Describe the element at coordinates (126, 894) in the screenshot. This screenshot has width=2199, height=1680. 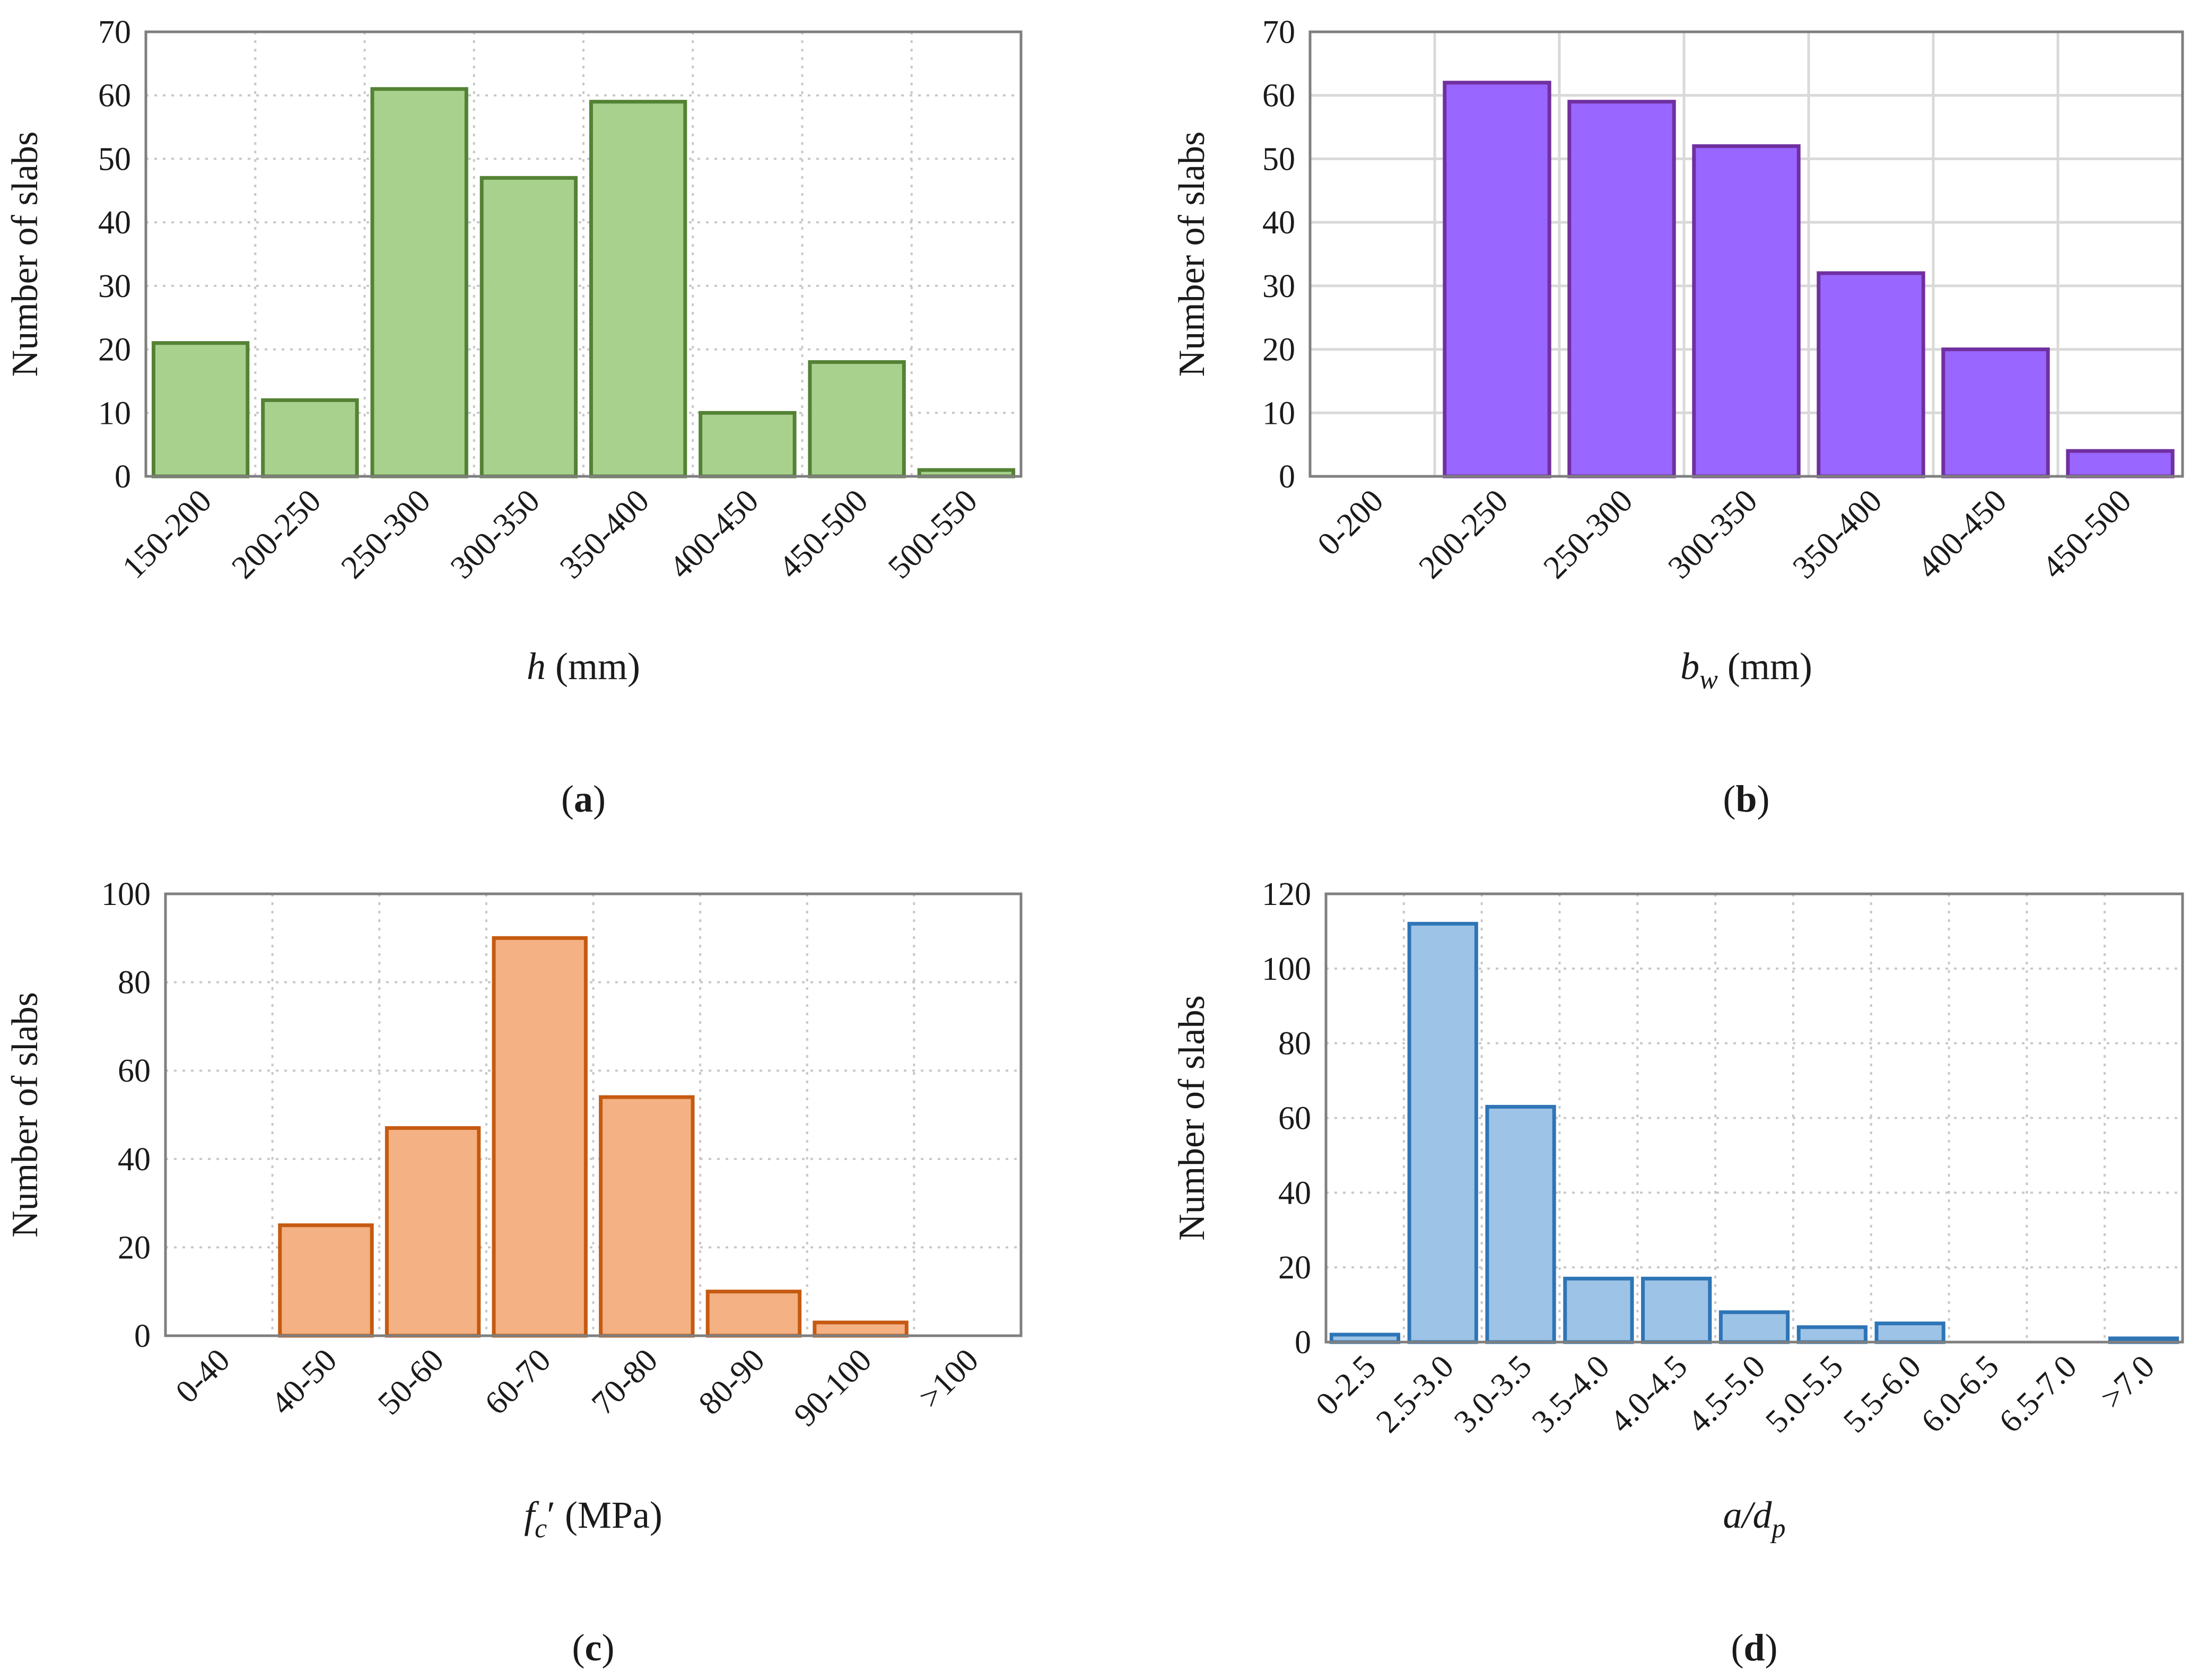
I see `y-tick-label: 100` at that location.